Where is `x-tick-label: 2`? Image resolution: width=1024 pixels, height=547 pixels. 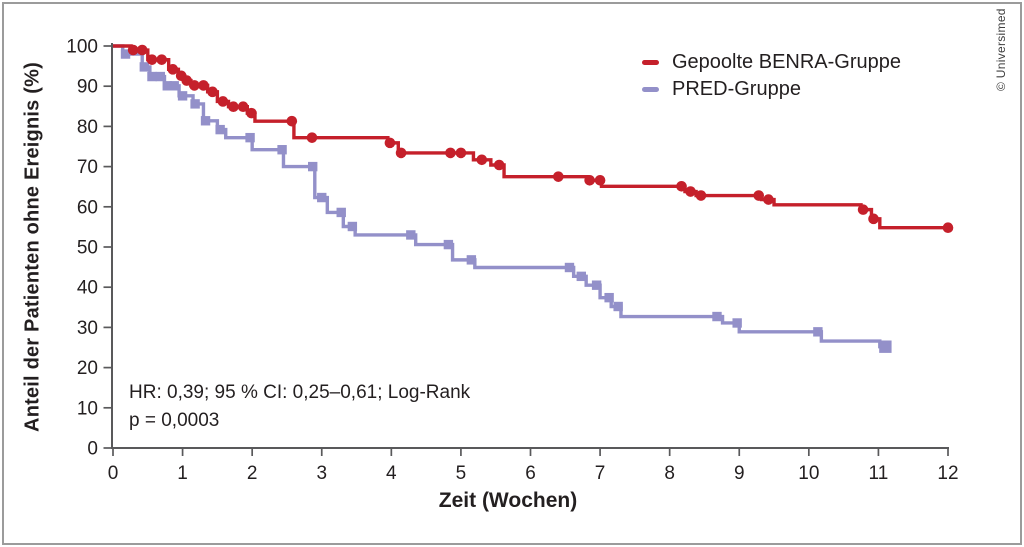 x-tick-label: 2 is located at coordinates (252, 473).